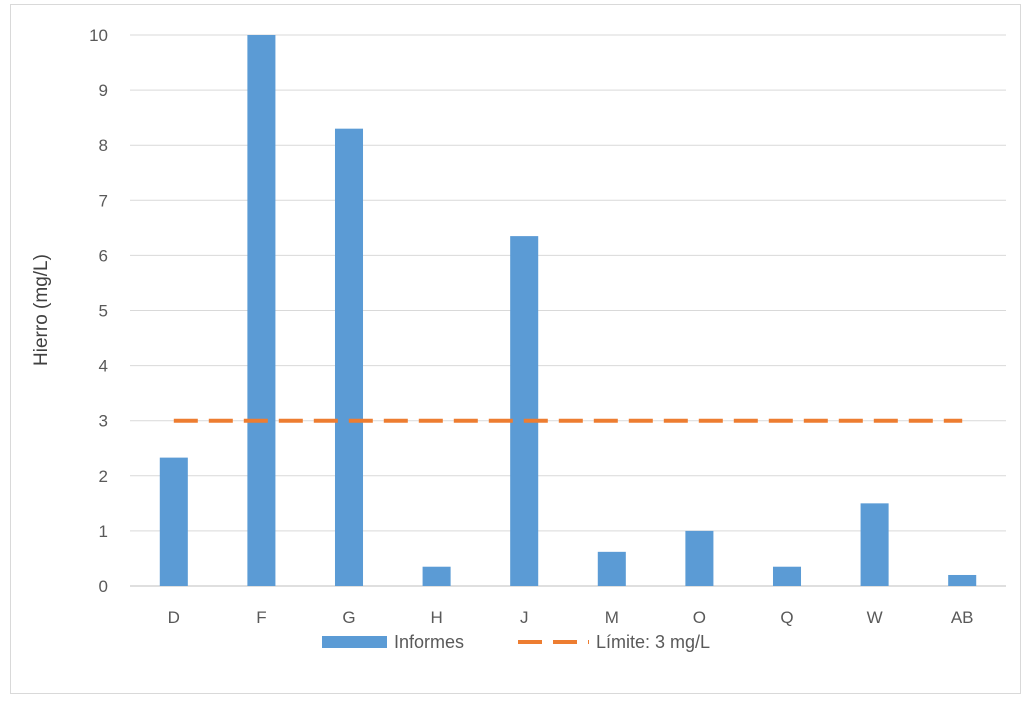  What do you see at coordinates (103, 531) in the screenshot?
I see `y-tick-label: 1` at bounding box center [103, 531].